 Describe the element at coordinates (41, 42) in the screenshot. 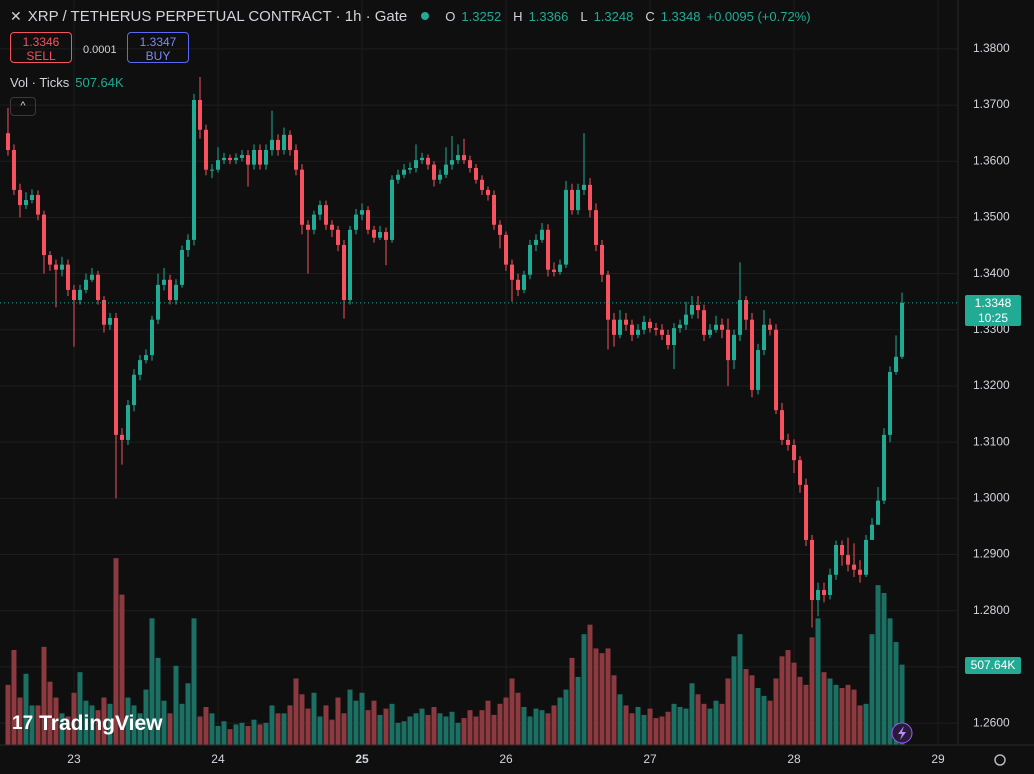

I see `sell-price: 1.3346` at that location.